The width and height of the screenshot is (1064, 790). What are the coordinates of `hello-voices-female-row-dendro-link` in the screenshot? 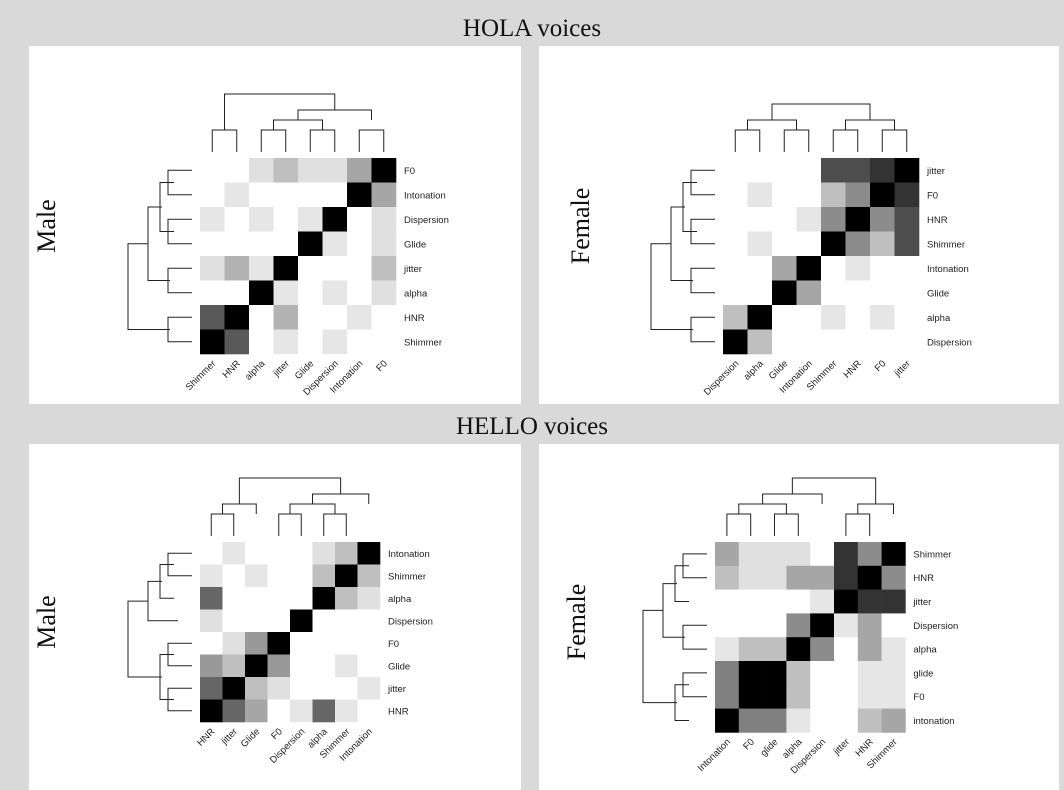 It's located at (673, 610).